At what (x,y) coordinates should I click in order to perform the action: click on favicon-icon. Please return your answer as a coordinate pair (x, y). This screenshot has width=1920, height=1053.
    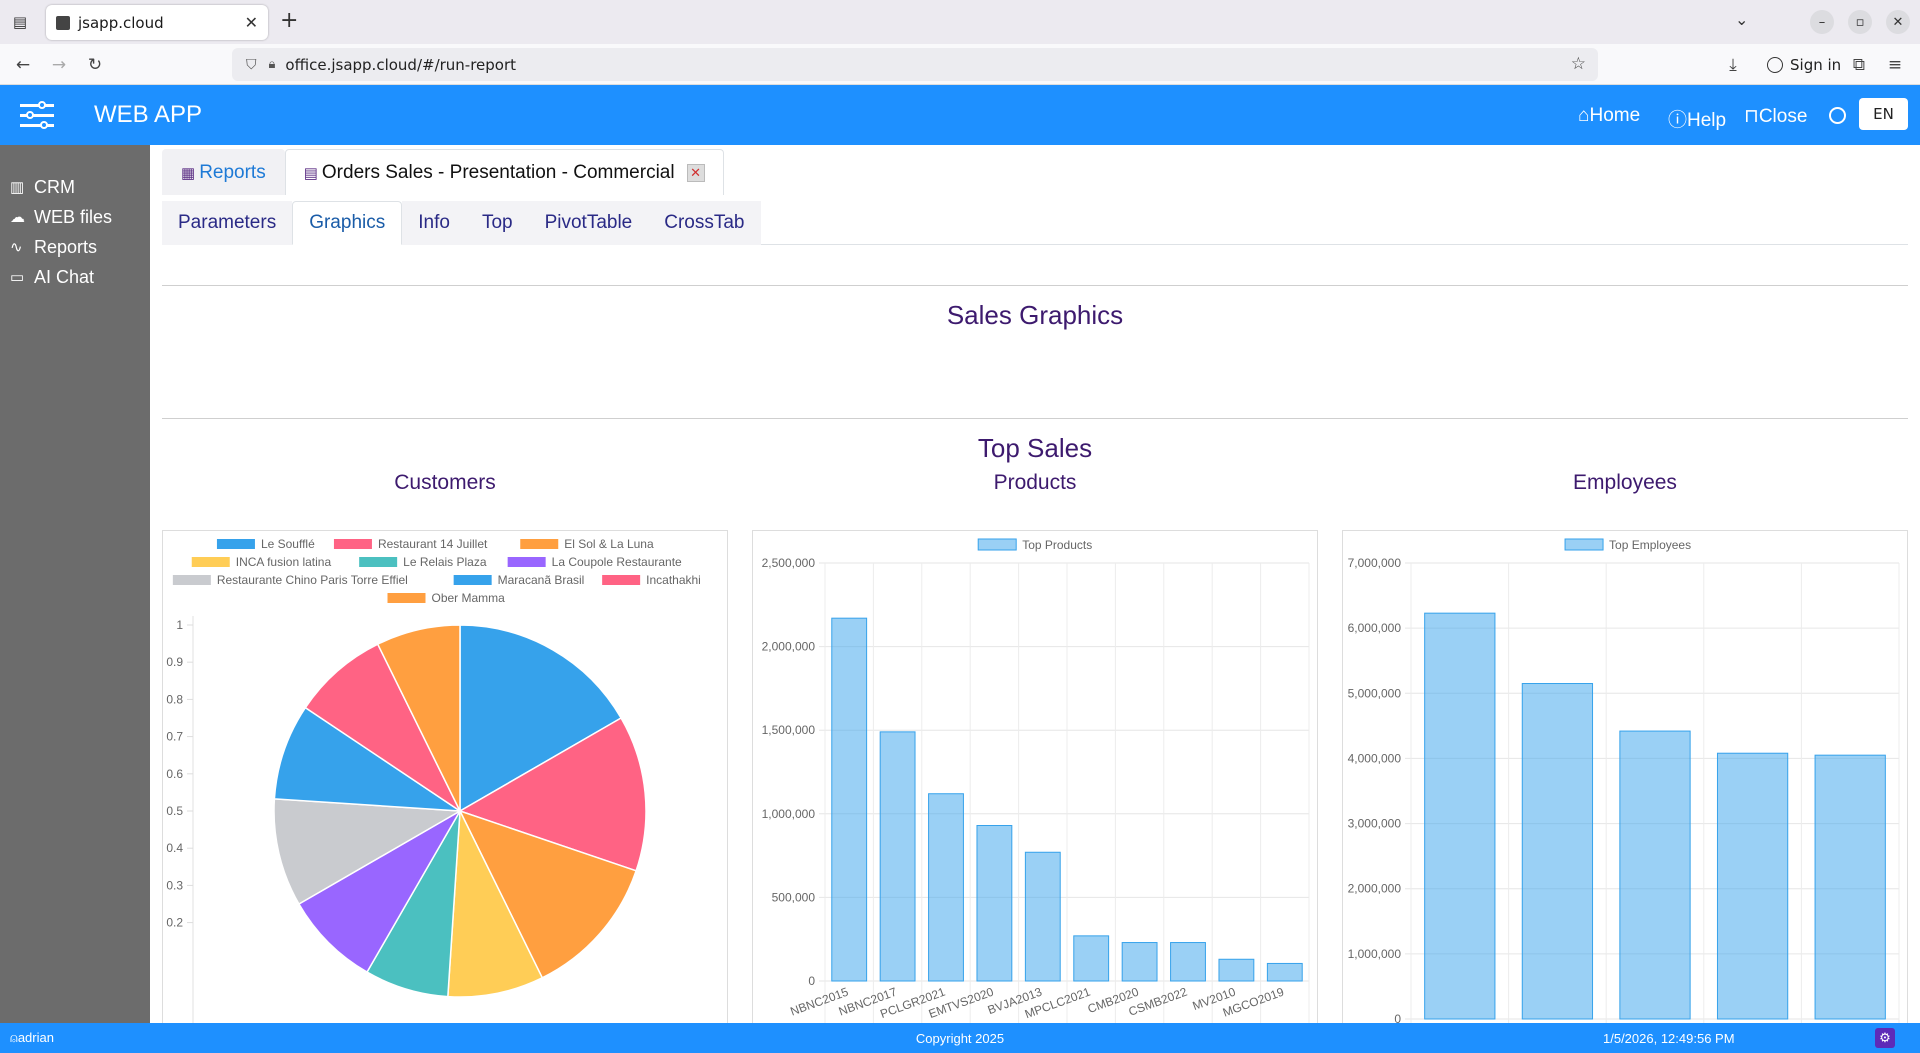
    Looking at the image, I should click on (63, 22).